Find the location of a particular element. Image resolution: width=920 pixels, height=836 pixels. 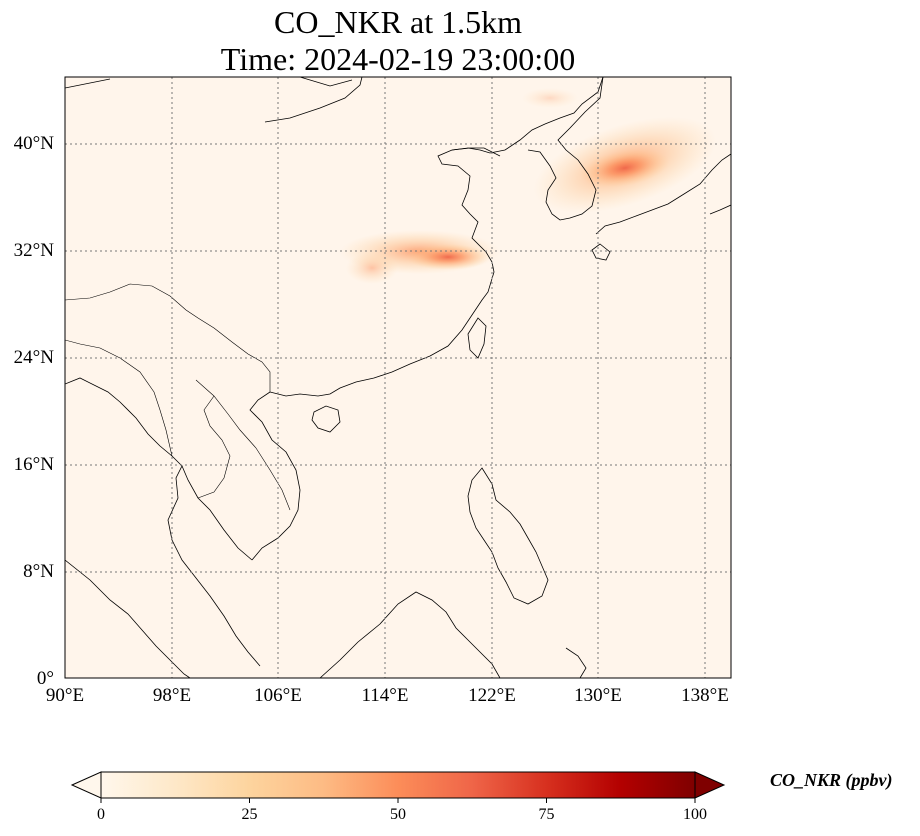

colorbar-extend-max is located at coordinates (710, 785).